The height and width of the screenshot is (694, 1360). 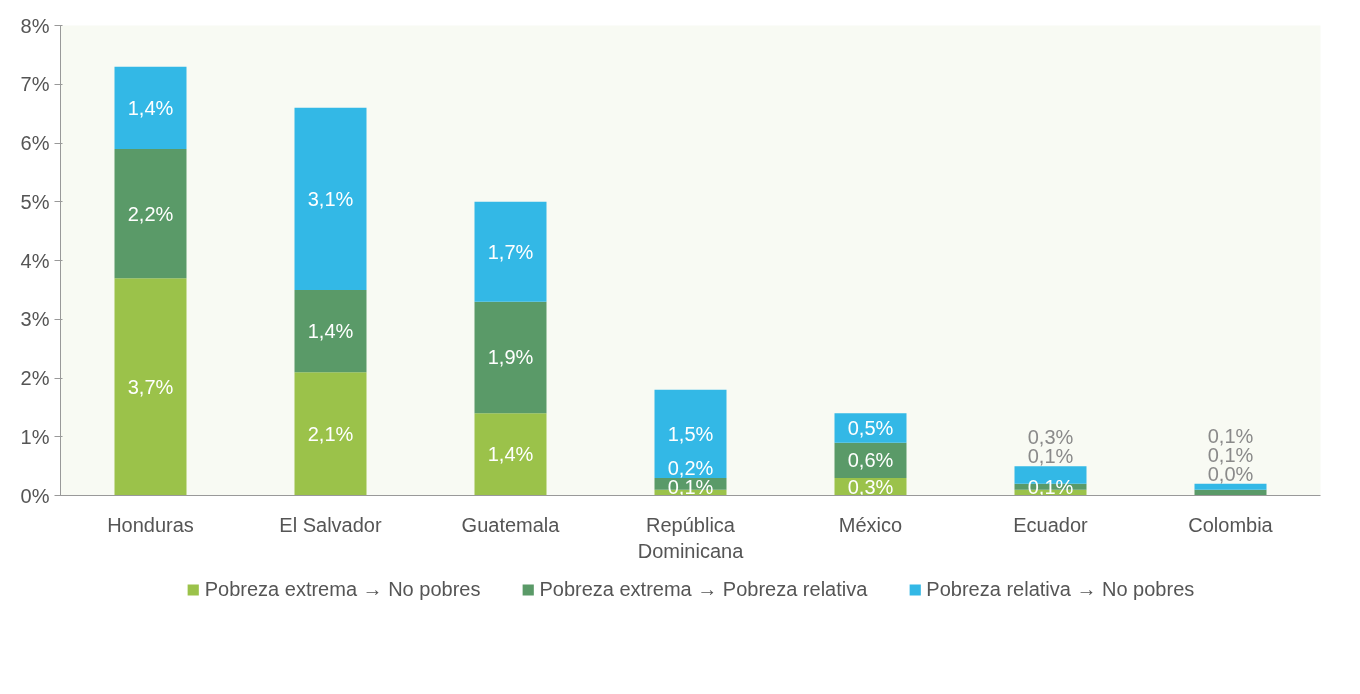 I want to click on data-label: 0,1%, so click(x=1230, y=436).